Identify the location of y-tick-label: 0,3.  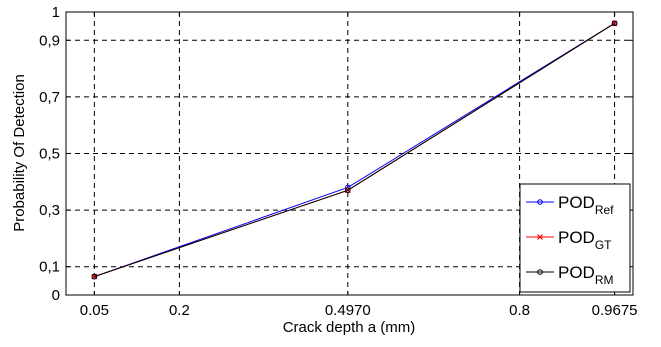
(49, 210).